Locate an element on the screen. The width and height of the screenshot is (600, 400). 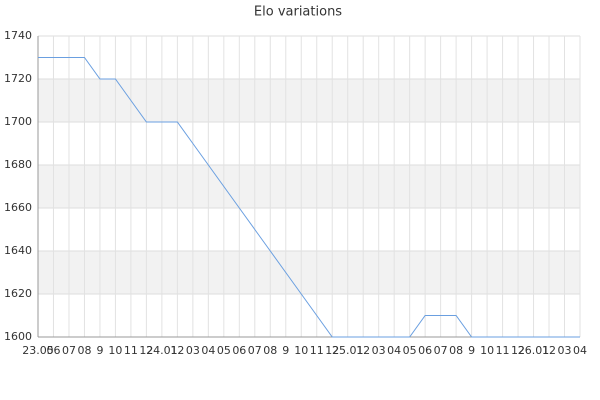
y-tick-label: 1680 is located at coordinates (18, 164).